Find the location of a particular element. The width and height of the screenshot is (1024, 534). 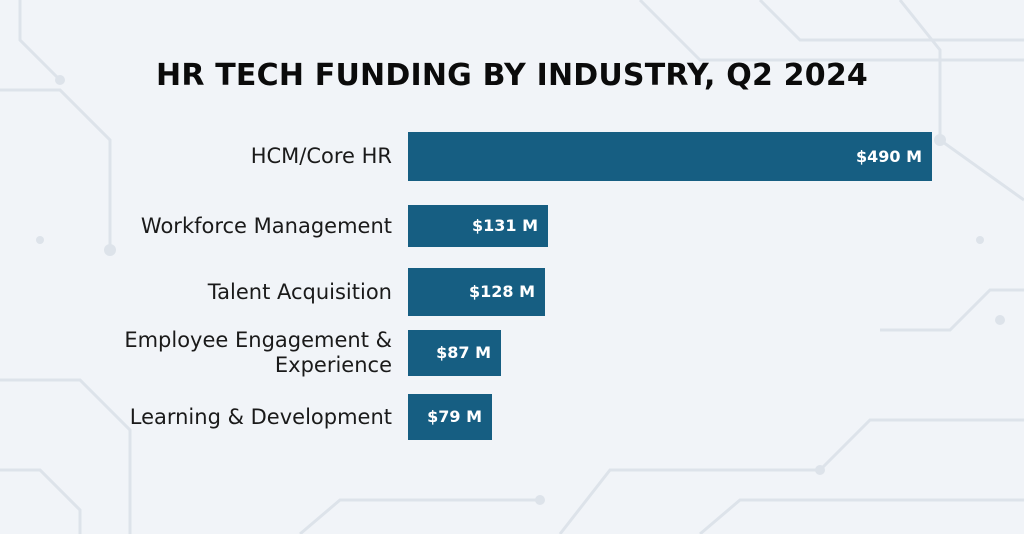

category-label: HCM/Core HR is located at coordinates (321, 156).